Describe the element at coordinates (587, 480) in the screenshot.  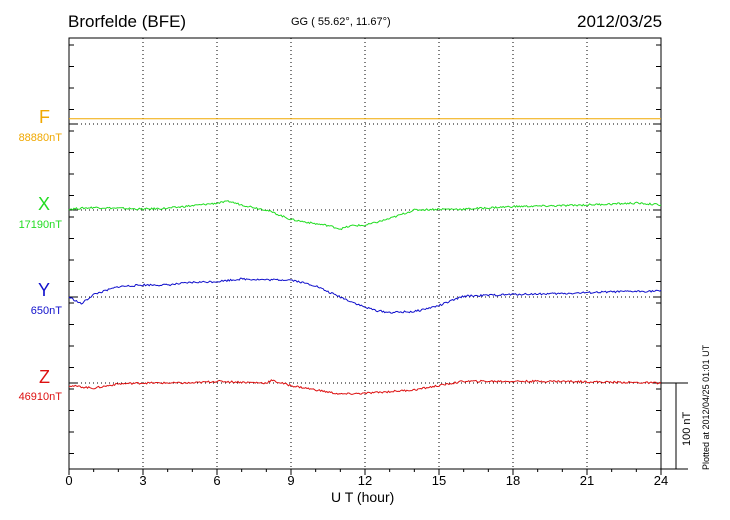
I see `x-tick-label: 21` at that location.